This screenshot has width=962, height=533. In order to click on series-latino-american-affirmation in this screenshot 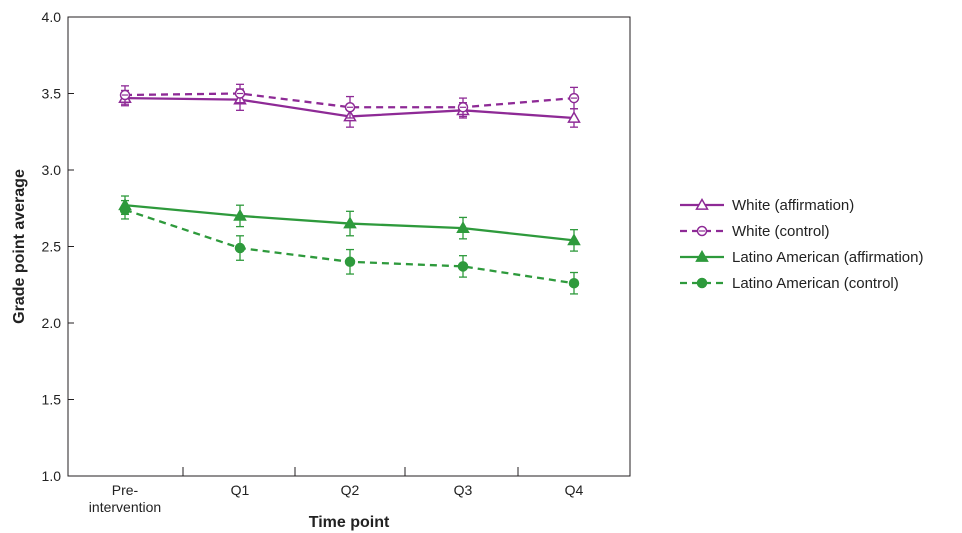, I will do `click(349, 223)`.